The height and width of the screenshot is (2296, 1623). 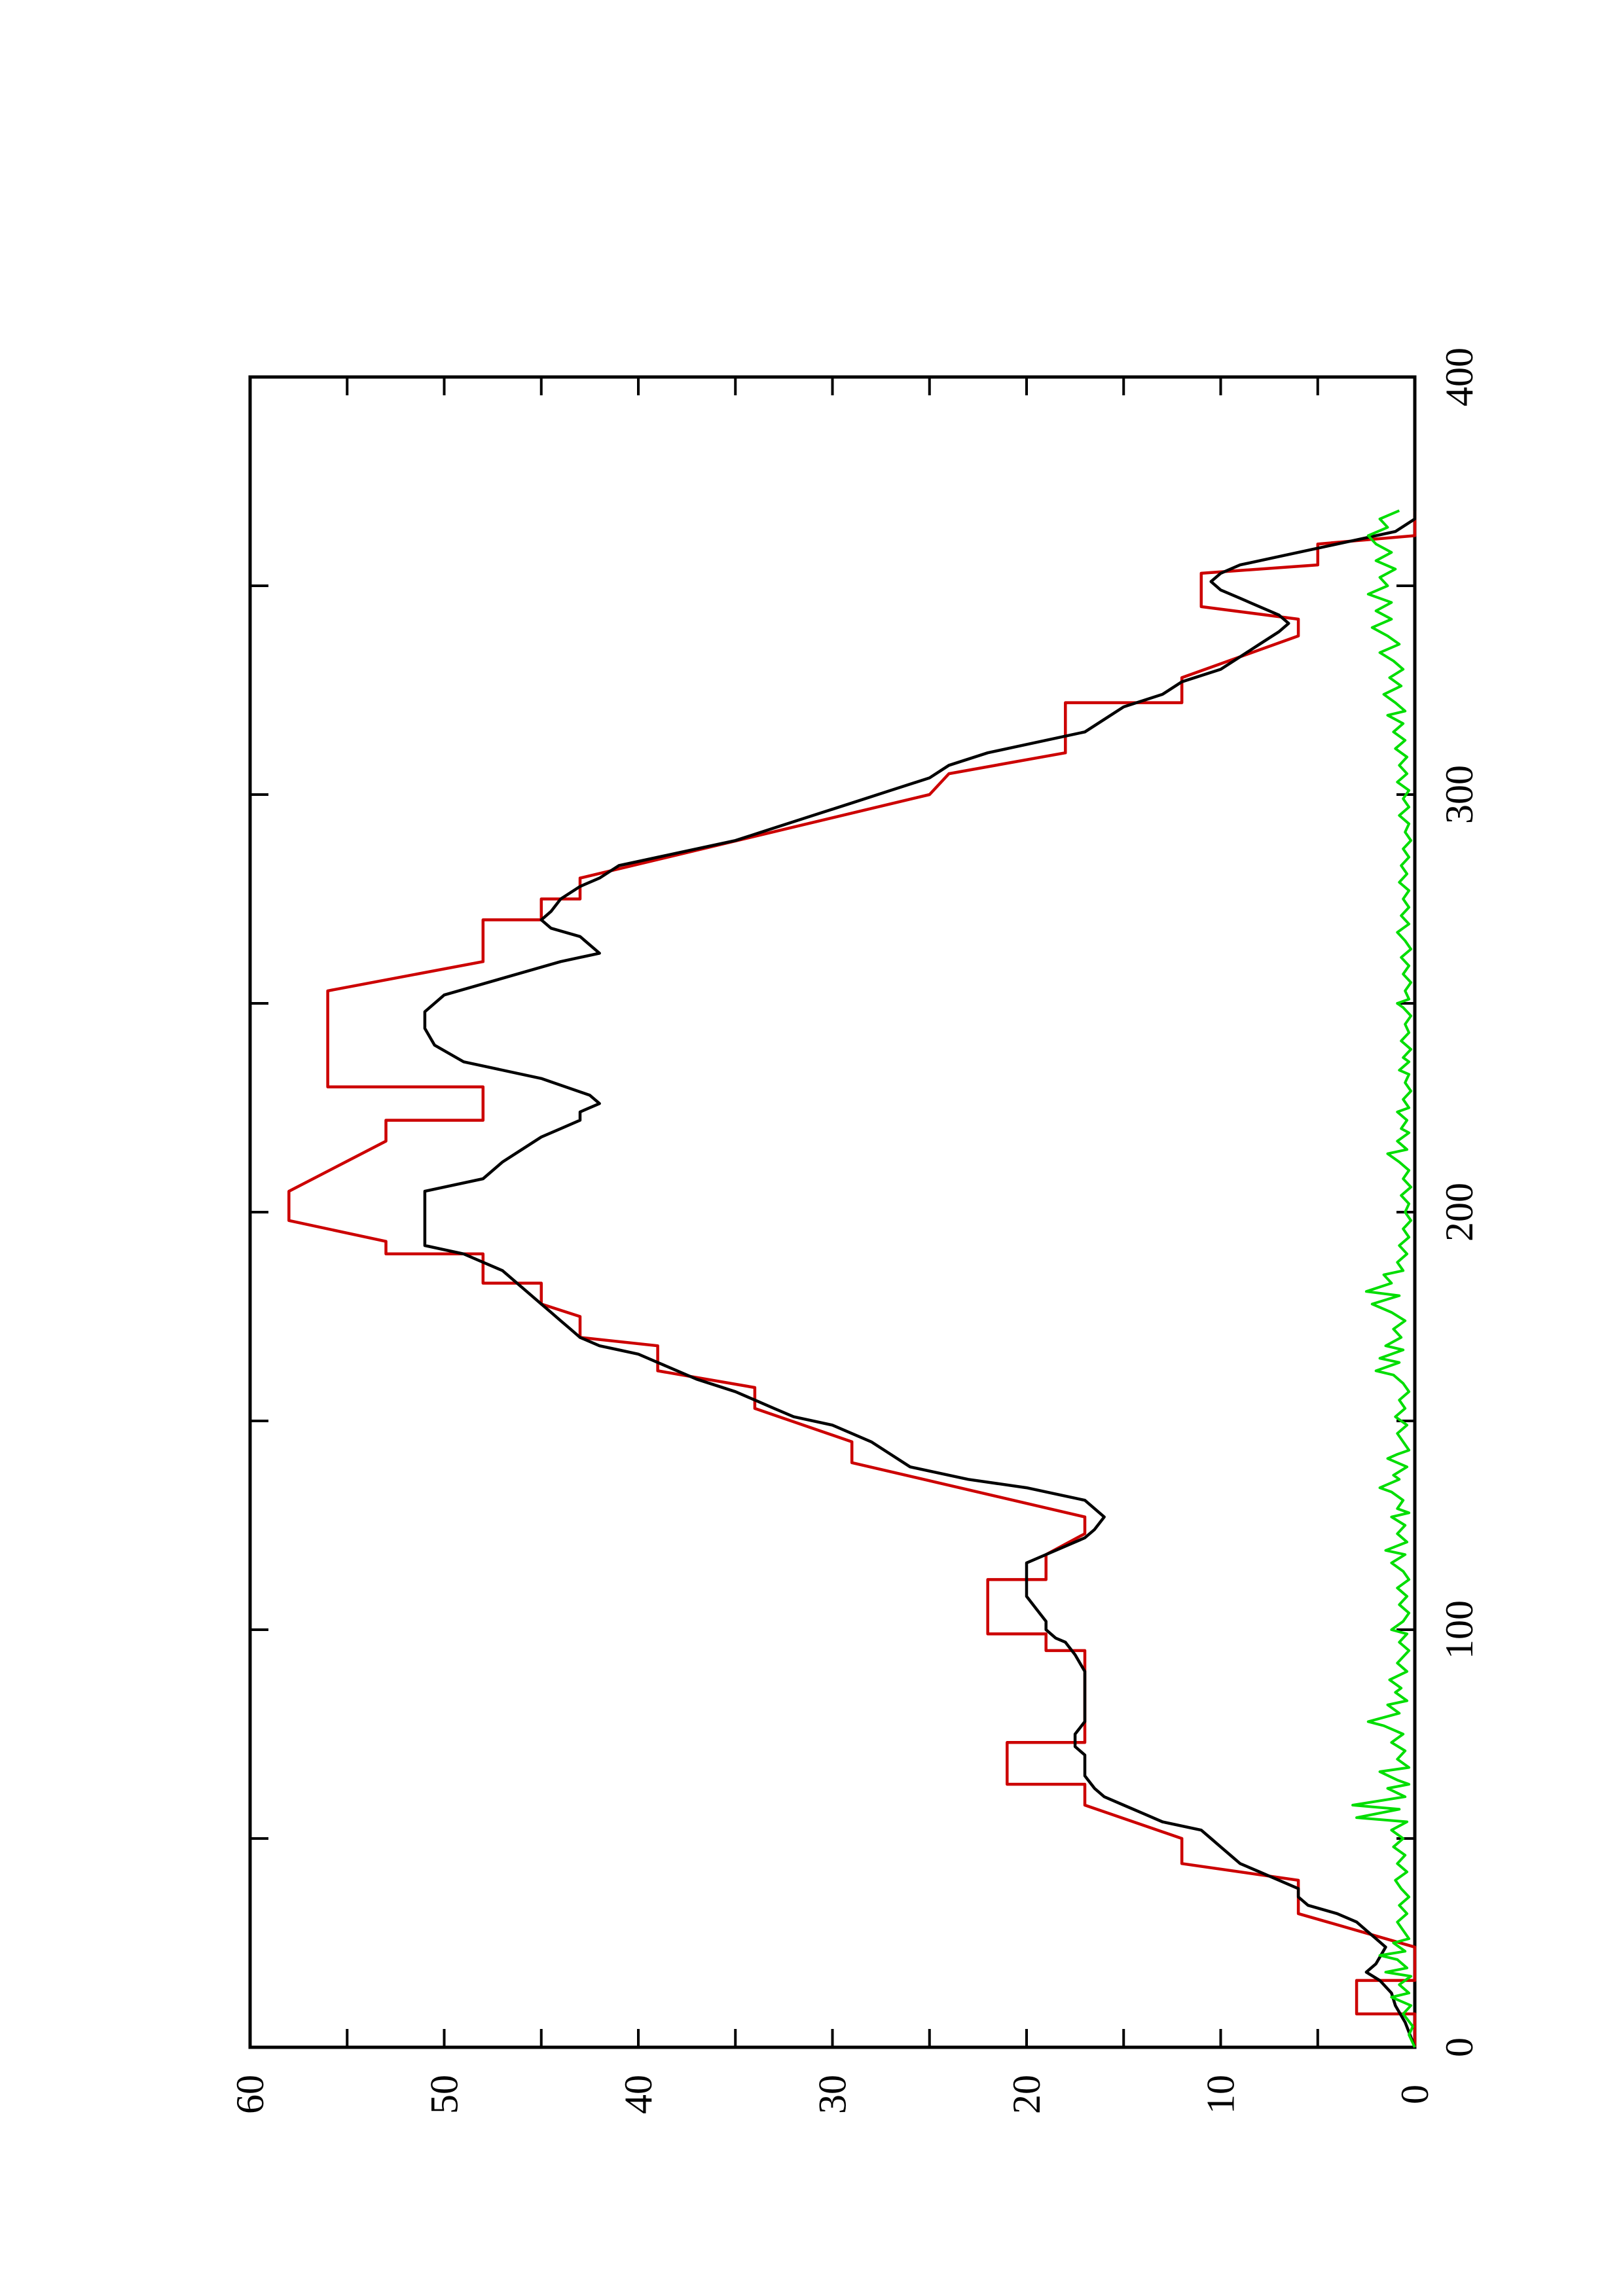 What do you see at coordinates (832, 2094) in the screenshot?
I see `y-tick-label: 30` at bounding box center [832, 2094].